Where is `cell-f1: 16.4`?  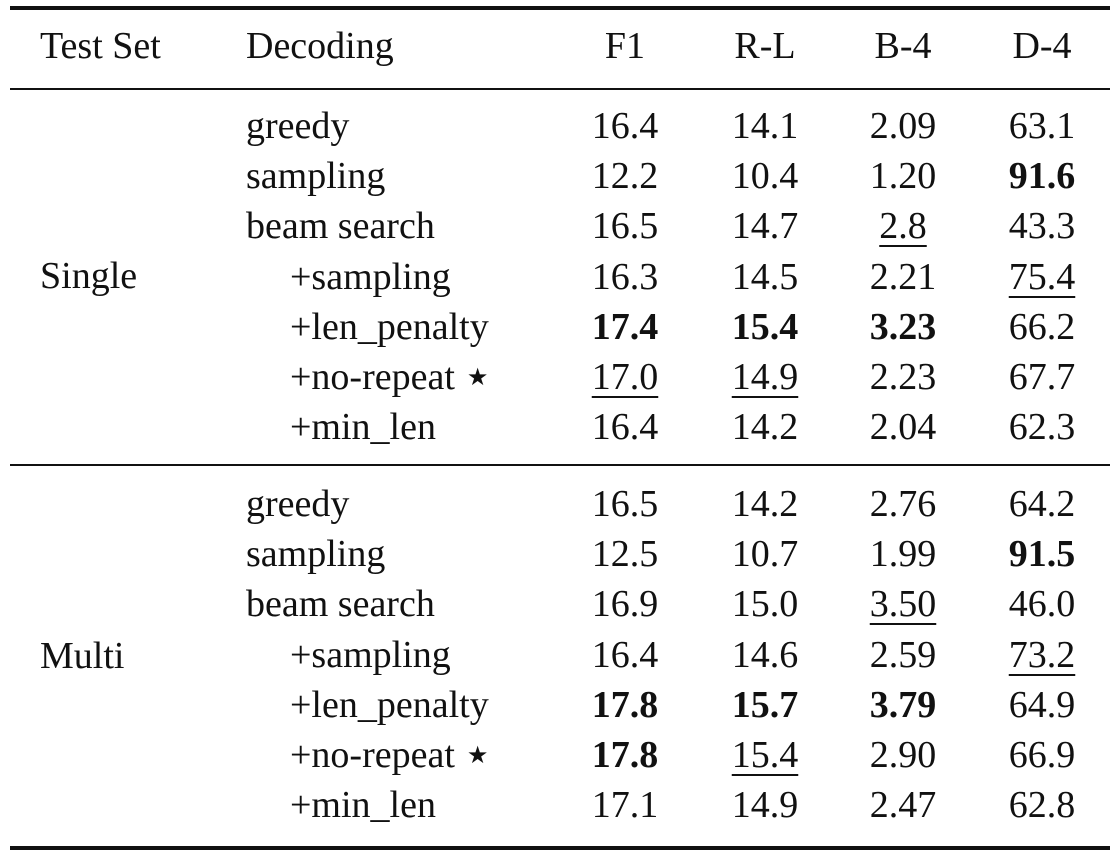 cell-f1: 16.4 is located at coordinates (625, 655).